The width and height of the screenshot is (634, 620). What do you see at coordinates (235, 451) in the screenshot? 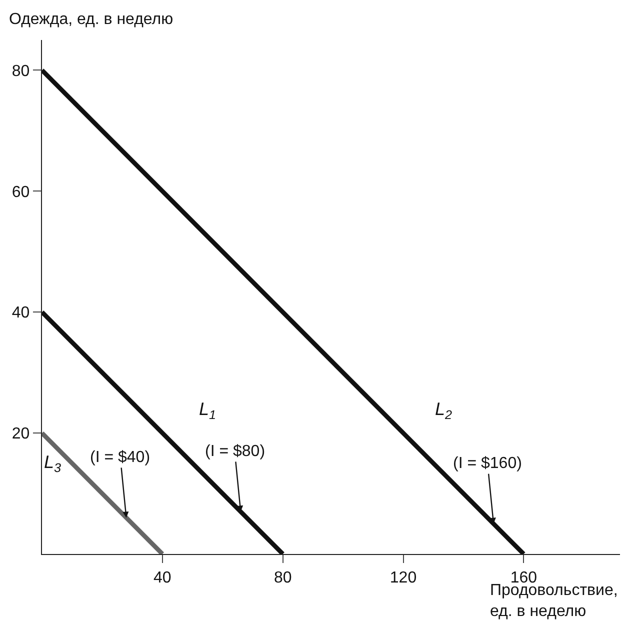
I see `annotation: (I = $80)` at bounding box center [235, 451].